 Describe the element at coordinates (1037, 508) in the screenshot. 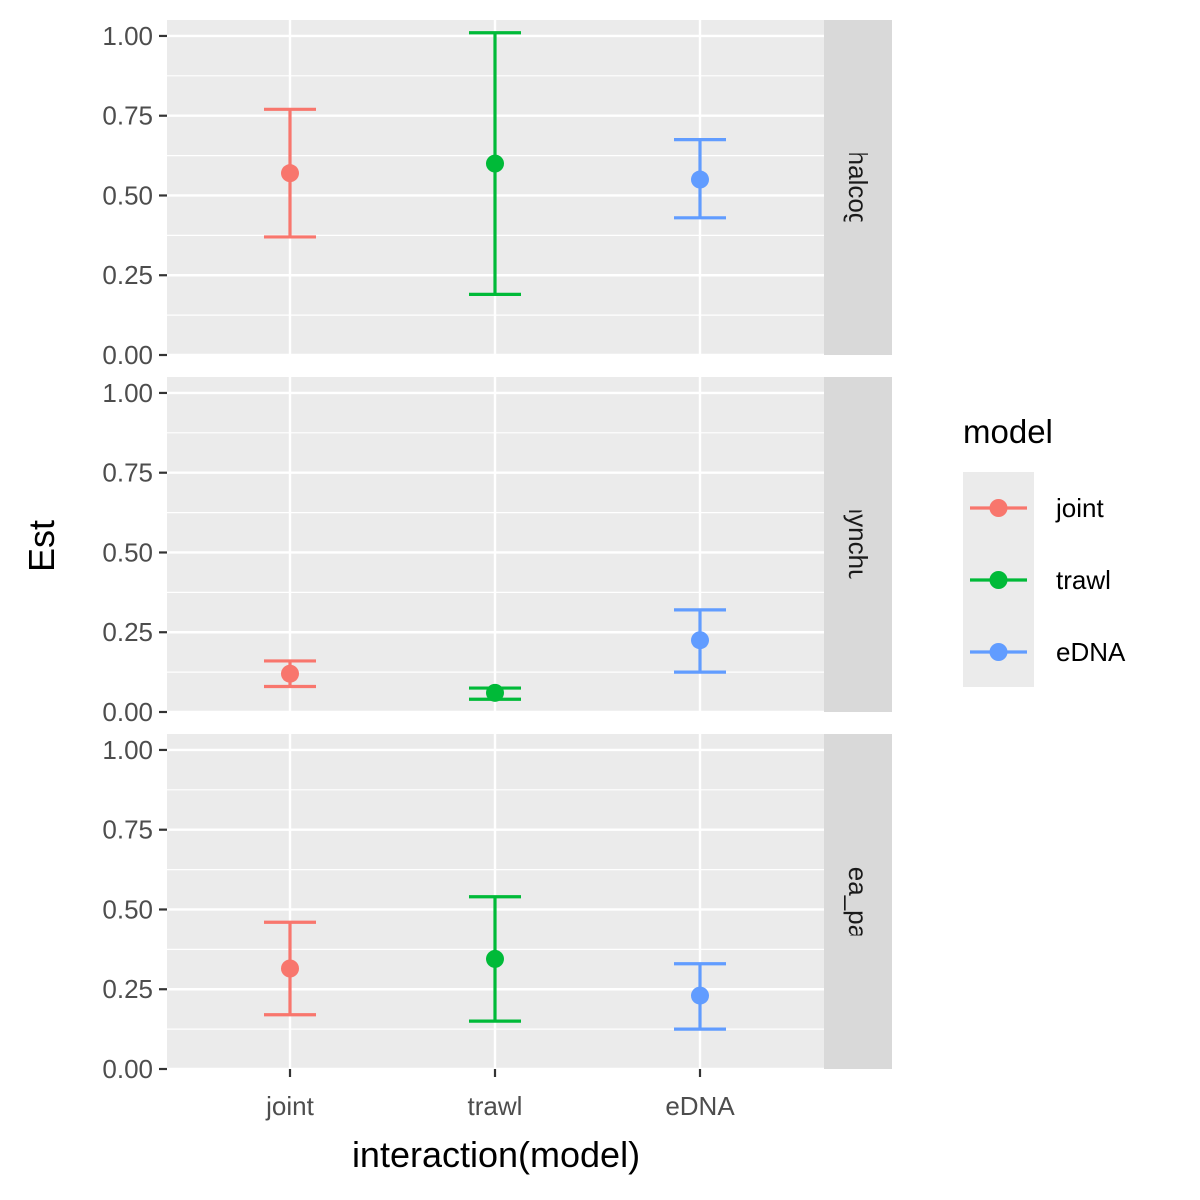

I see `legend-entry: joint` at that location.